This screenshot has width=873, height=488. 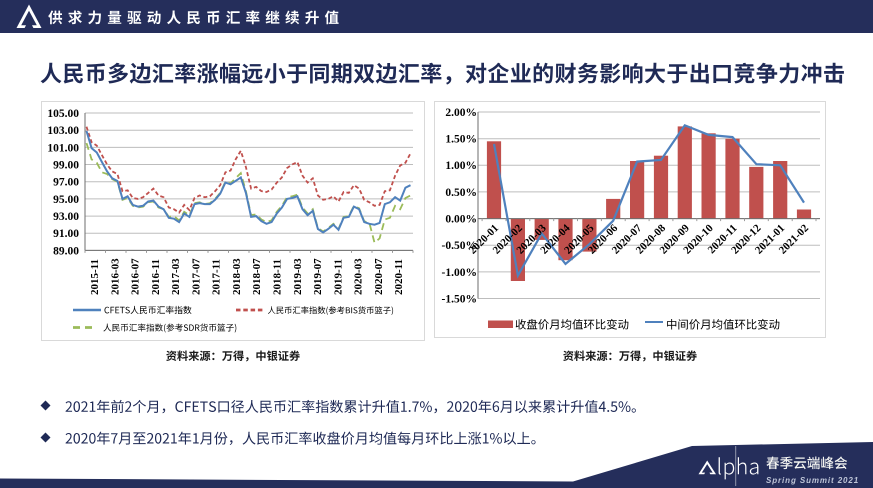 I want to click on svg-text: 0.00%, so click(x=461, y=220).